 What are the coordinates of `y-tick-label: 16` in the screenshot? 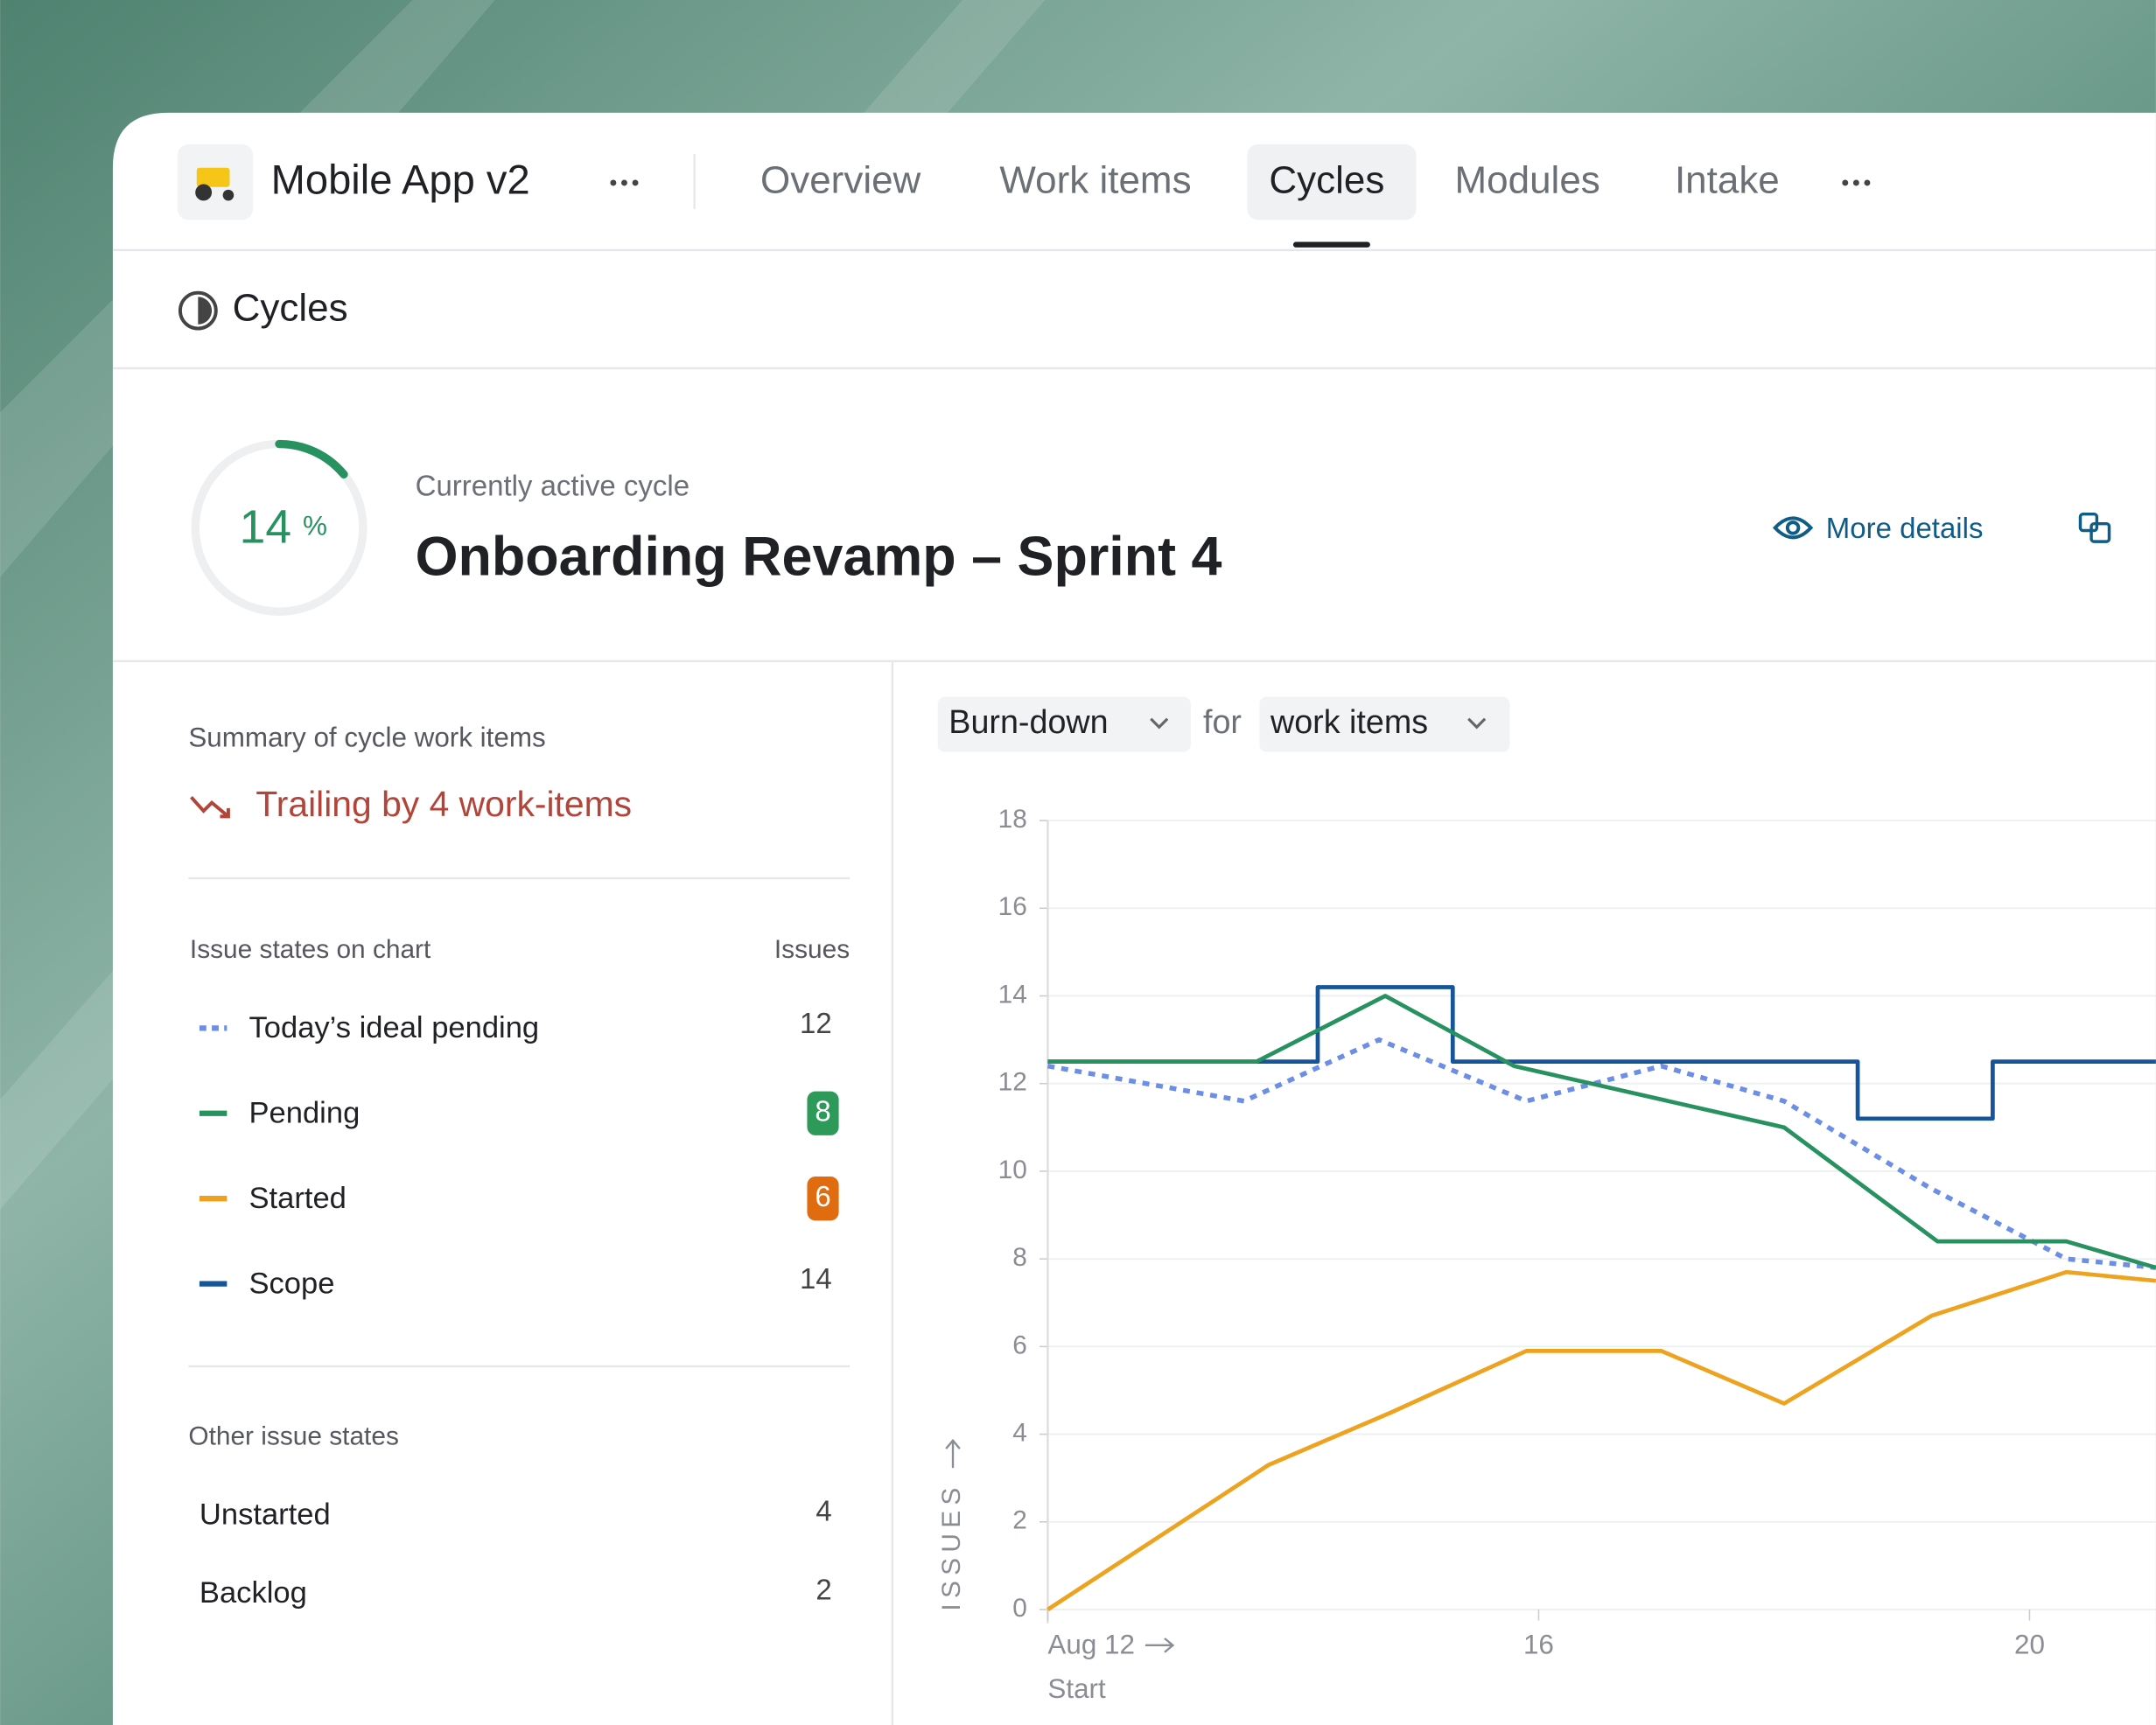 It's located at (1012, 906).